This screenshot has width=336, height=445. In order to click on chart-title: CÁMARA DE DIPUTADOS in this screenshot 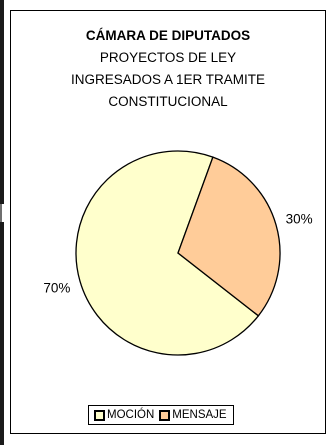, I will do `click(168, 35)`.